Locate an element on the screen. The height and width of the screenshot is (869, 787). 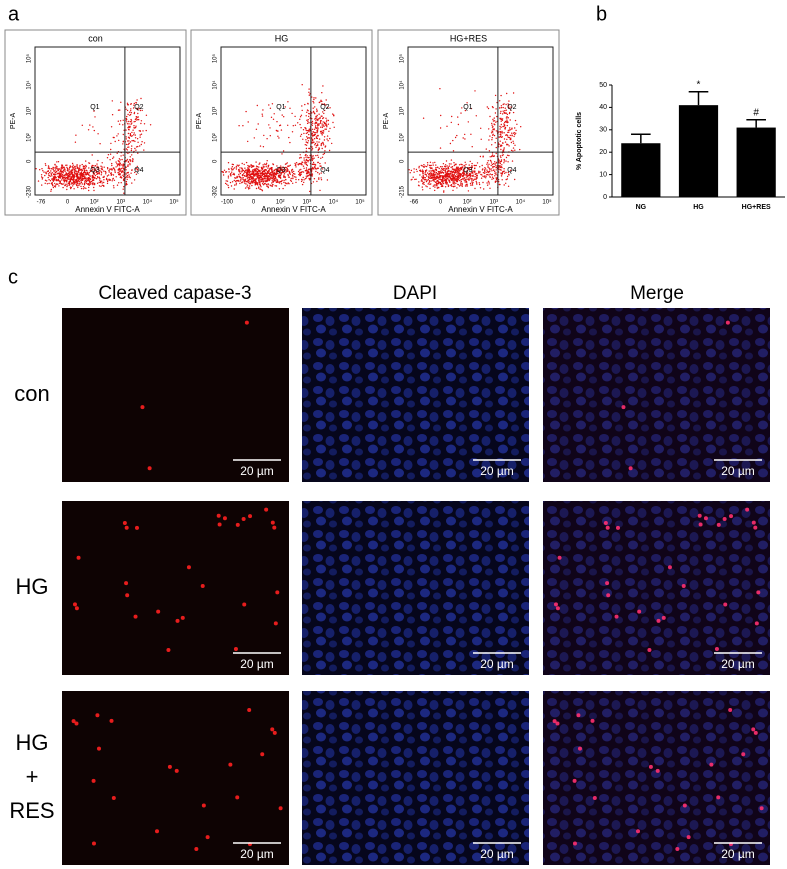
row-label: HG is located at coordinates (32, 742).